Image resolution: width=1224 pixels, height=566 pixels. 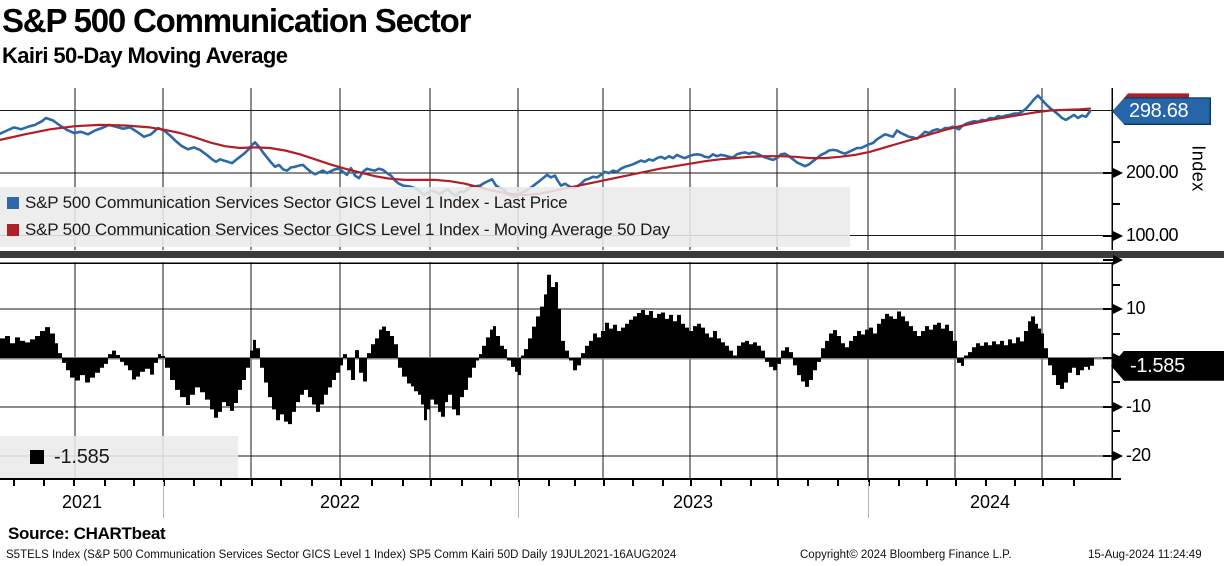 I want to click on page-title: S&P 500 Communication Sector, so click(x=236, y=20).